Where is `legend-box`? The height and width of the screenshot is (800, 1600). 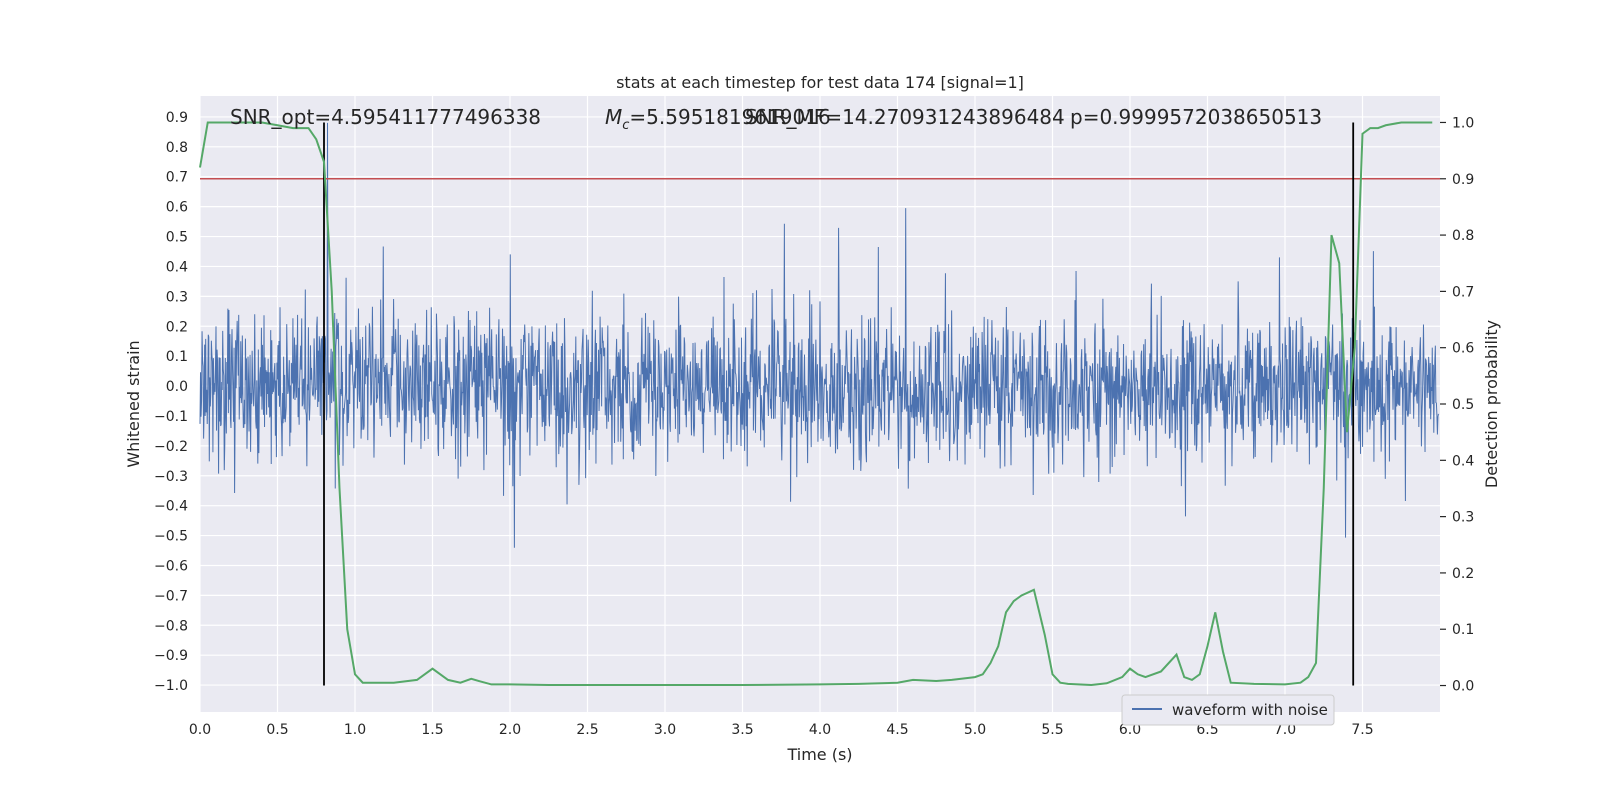
legend-box is located at coordinates (1228, 710).